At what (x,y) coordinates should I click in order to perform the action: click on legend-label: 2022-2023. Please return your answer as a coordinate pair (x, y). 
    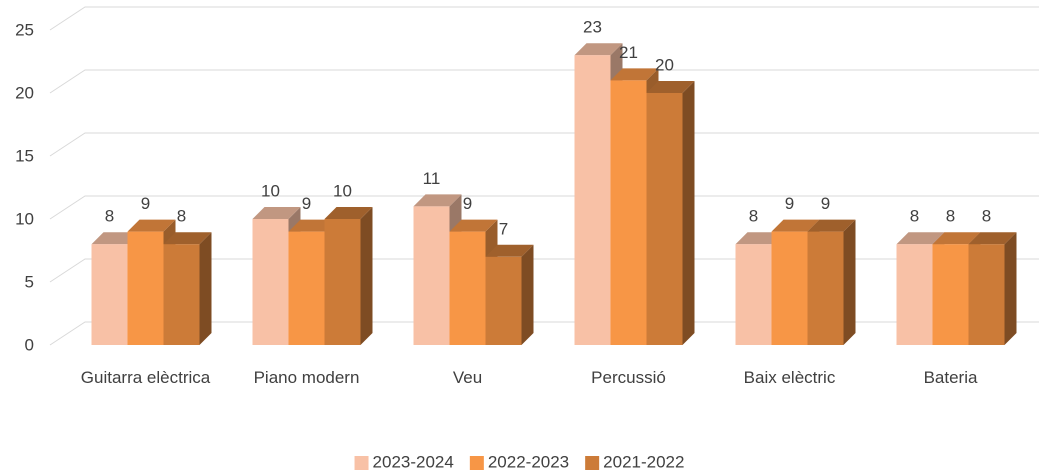
    Looking at the image, I should click on (528, 461).